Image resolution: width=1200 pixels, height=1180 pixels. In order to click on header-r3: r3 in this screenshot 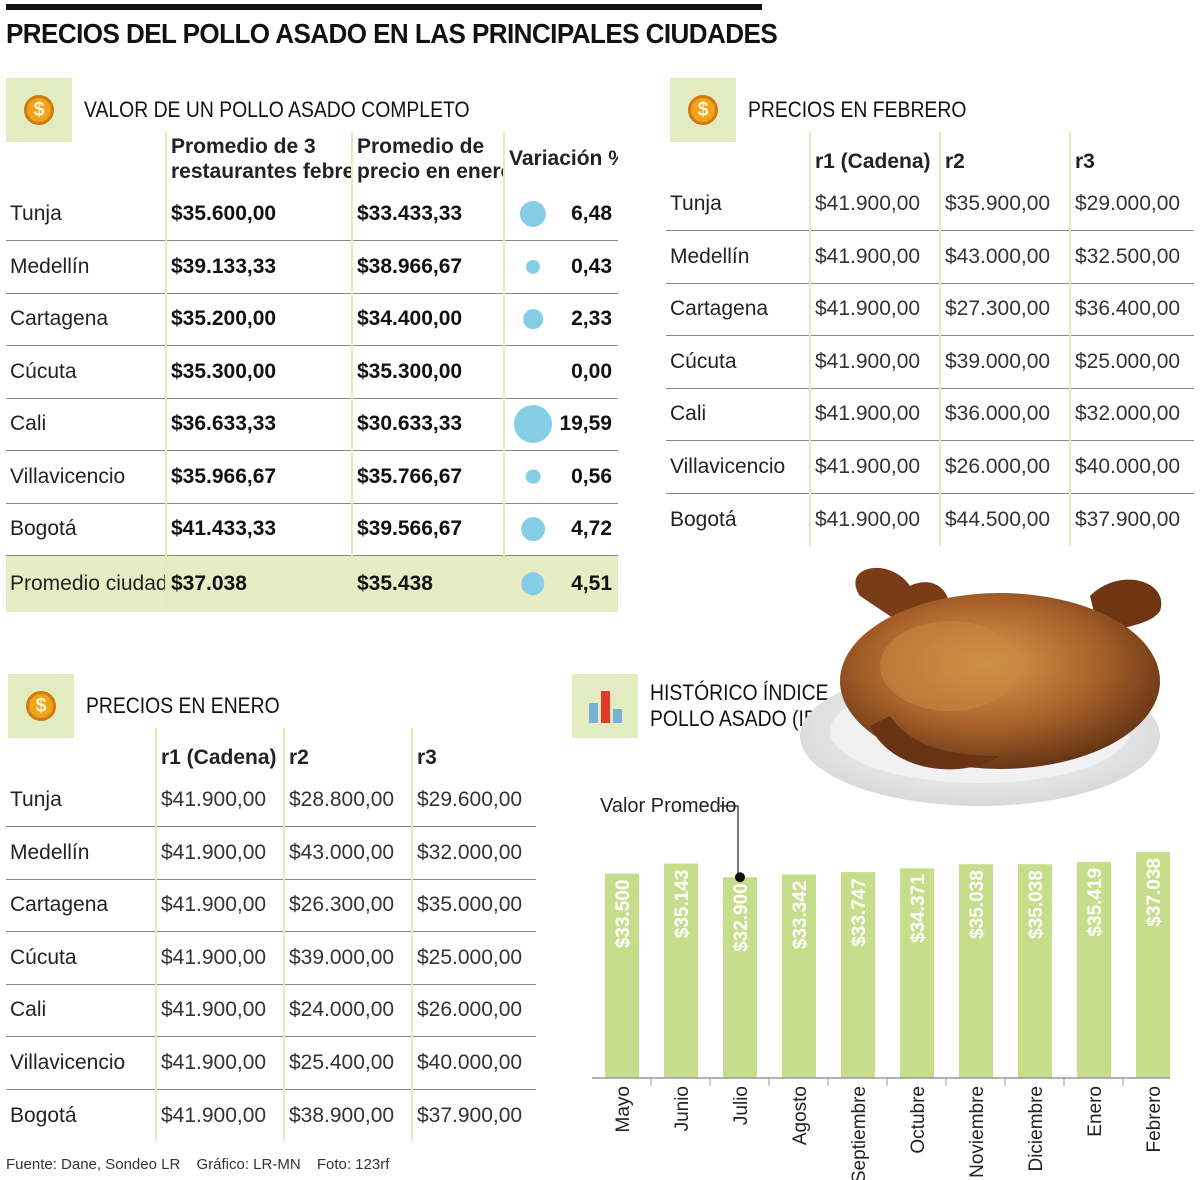, I will do `click(1131, 155)`.